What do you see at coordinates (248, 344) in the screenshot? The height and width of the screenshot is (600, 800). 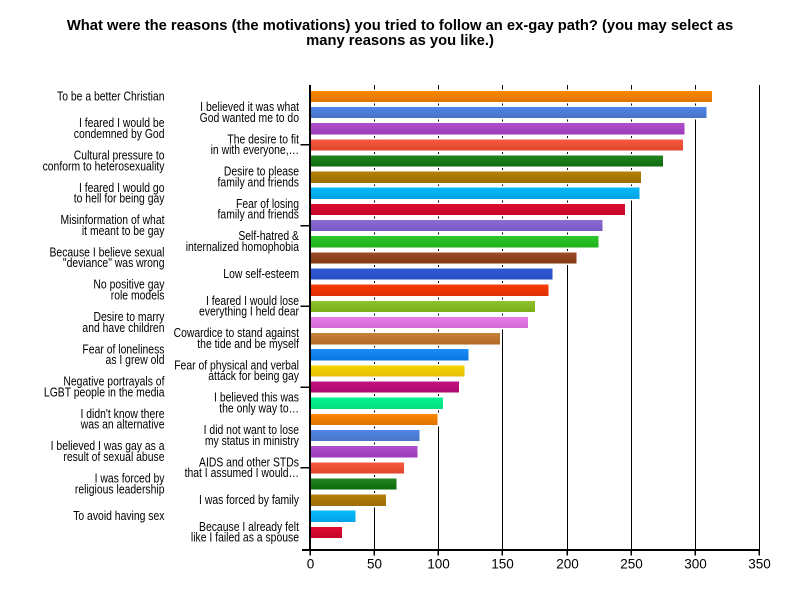 I see `svg-text: the tide and be myself` at bounding box center [248, 344].